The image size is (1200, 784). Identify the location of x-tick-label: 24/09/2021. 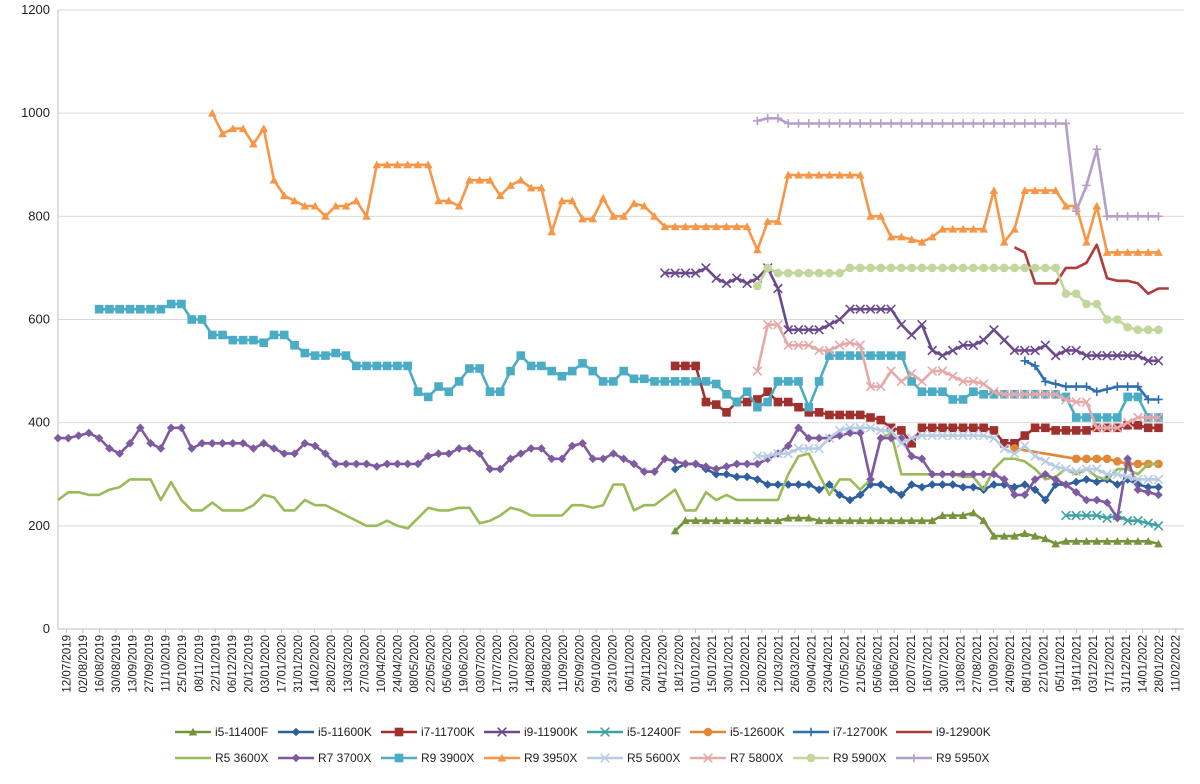
(1011, 664).